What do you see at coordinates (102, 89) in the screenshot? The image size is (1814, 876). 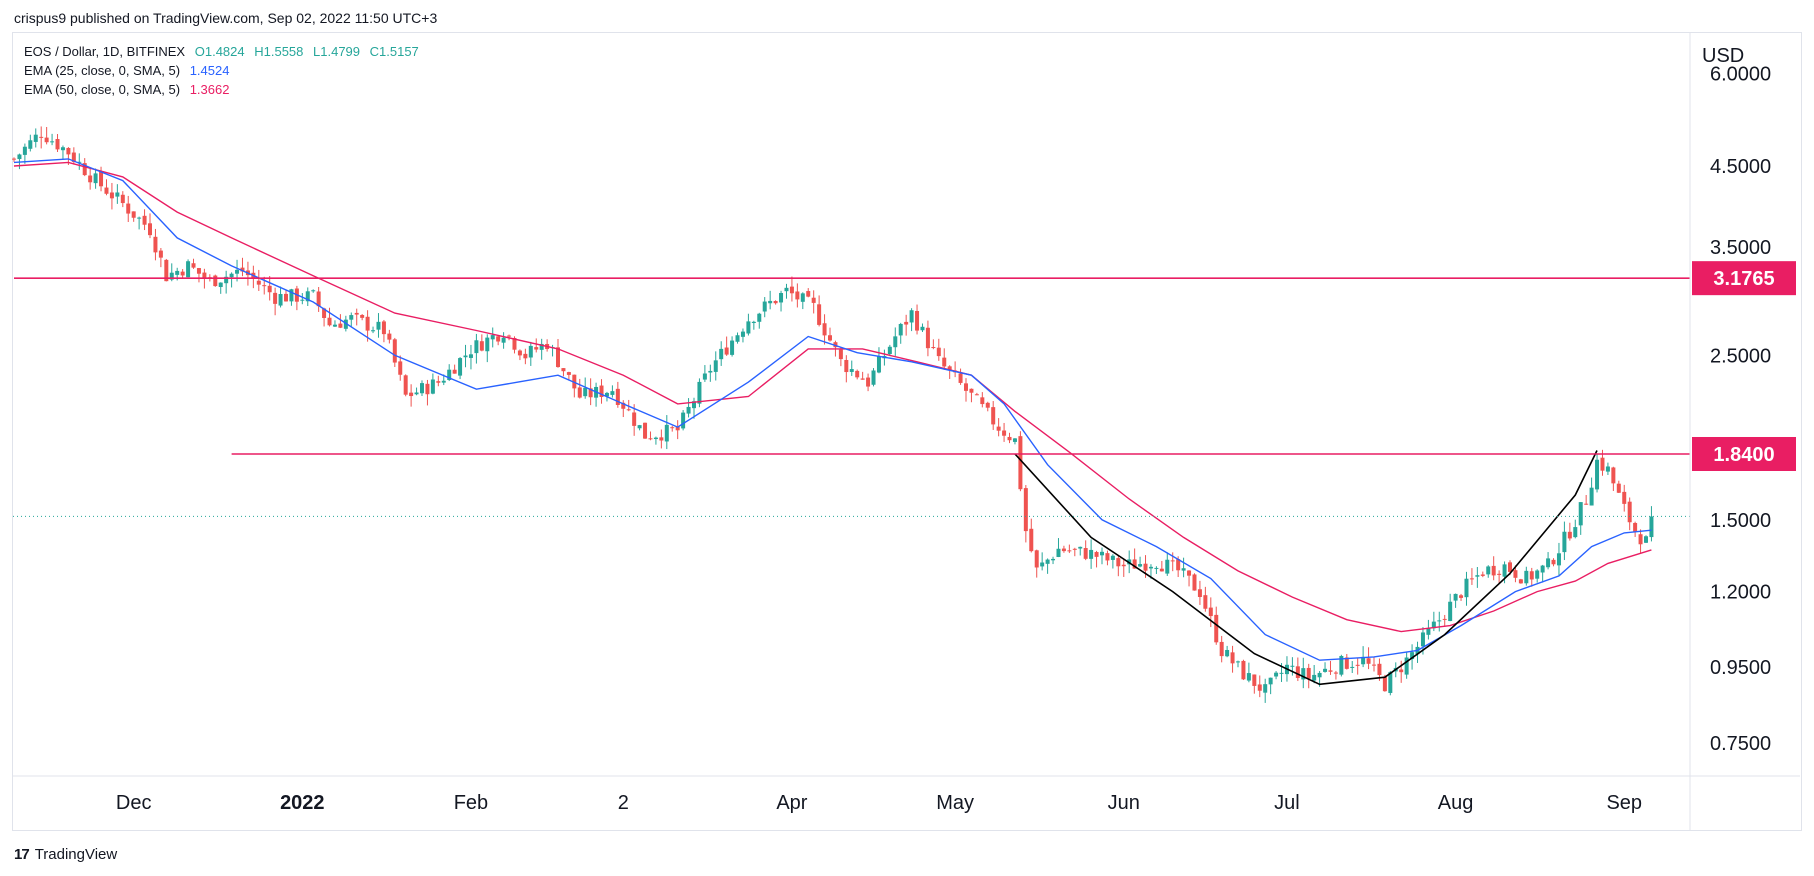 I see `ema50-label: EMA (50, close, 0, SMA, 5)` at bounding box center [102, 89].